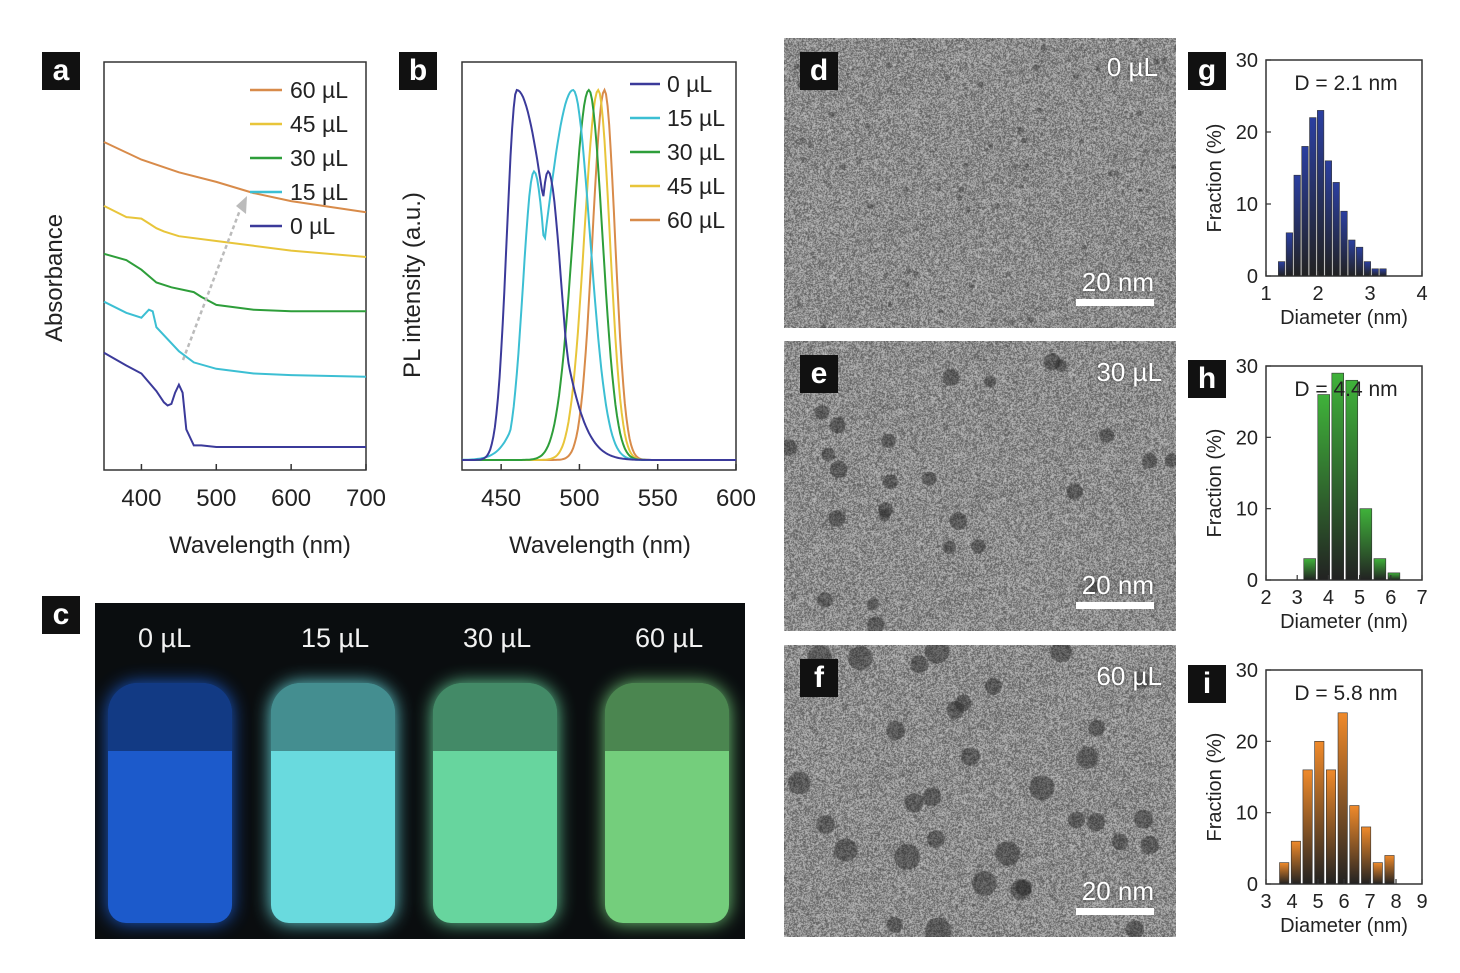  What do you see at coordinates (260, 545) in the screenshot?
I see `x-axis-label-a: Wavelength (nm)` at bounding box center [260, 545].